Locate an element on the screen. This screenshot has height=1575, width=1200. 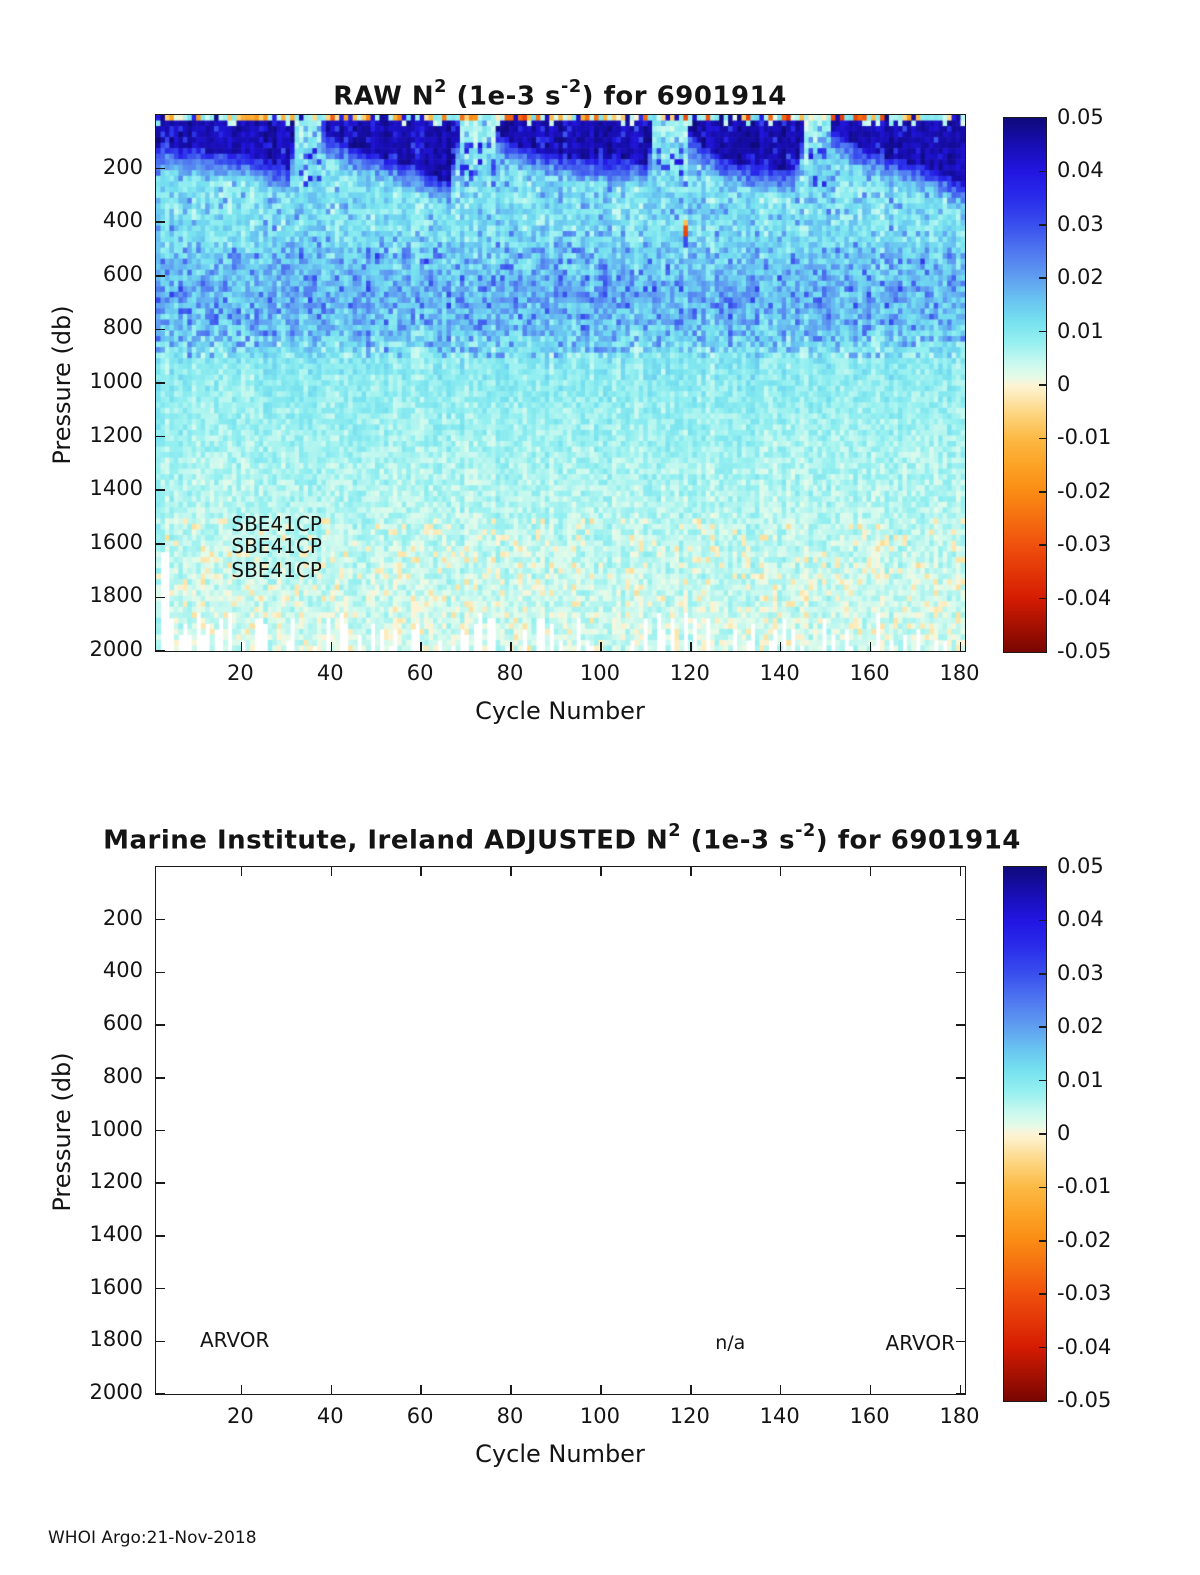
raw-colorbar-label--0.05: -0.05 is located at coordinates (1084, 651).